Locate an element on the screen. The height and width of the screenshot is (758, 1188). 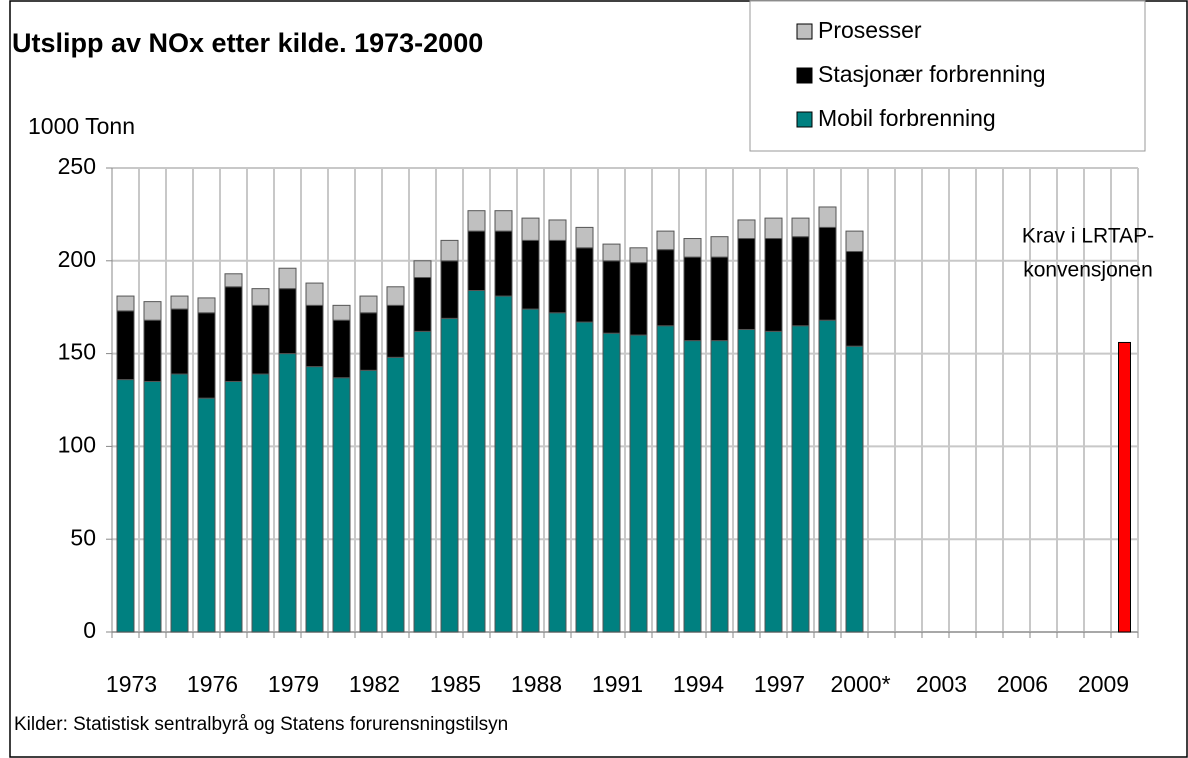
x-tick-label: 1979 is located at coordinates (293, 684).